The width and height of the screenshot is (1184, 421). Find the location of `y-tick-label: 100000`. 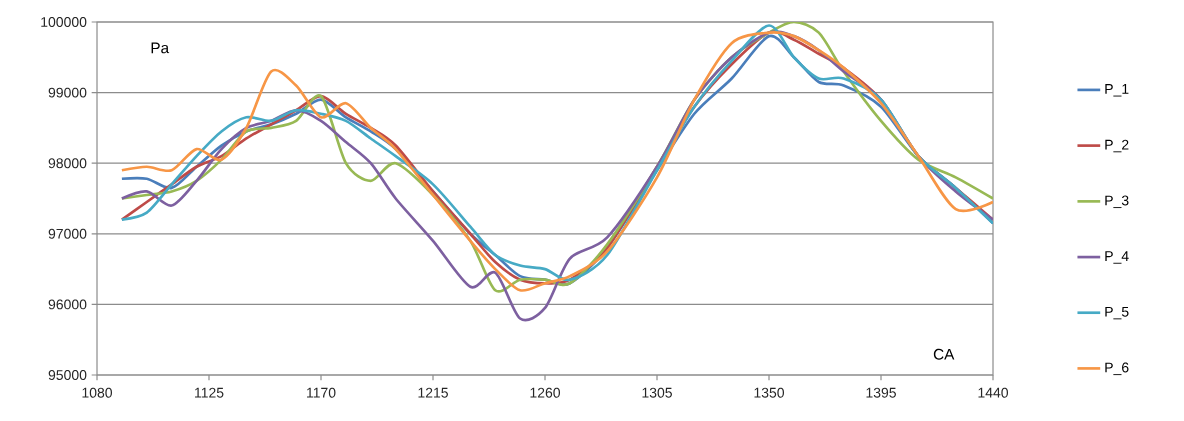

y-tick-label: 100000 is located at coordinates (64, 22).